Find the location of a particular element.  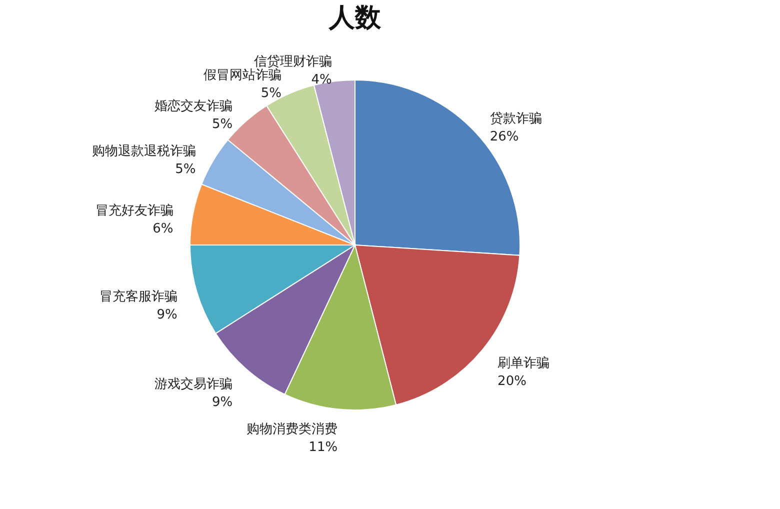

data-label: 4% is located at coordinates (321, 80).